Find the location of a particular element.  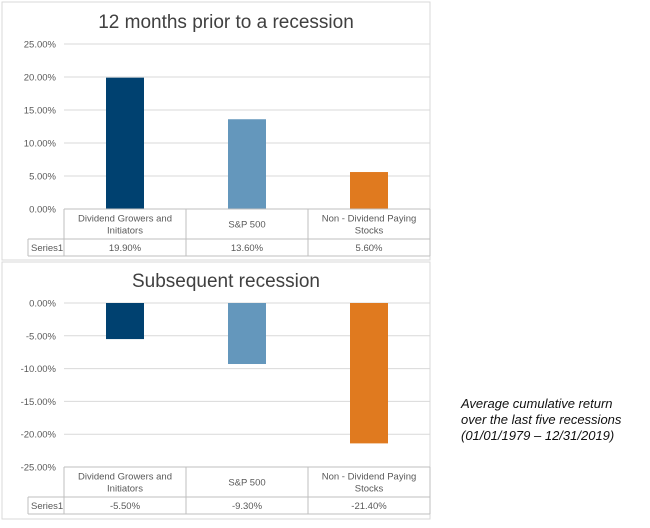

value-label: -5.50% is located at coordinates (125, 506).